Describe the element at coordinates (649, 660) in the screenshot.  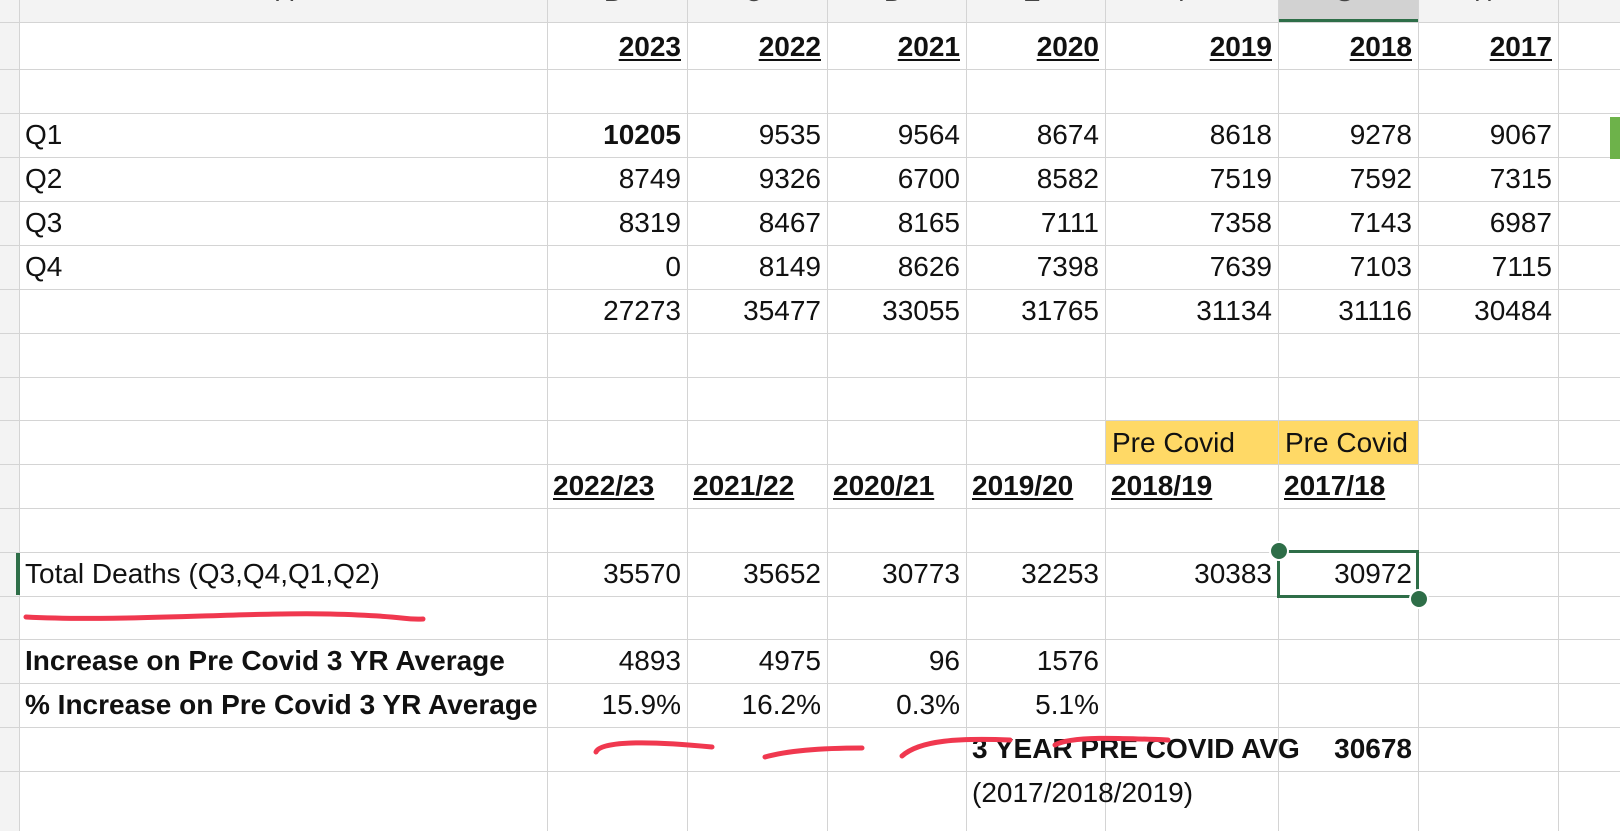
I see `increase-value: 4893` at that location.